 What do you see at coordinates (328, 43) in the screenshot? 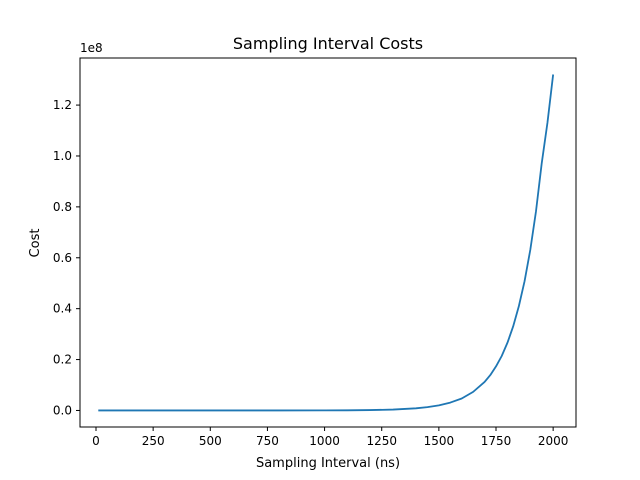
I see `chart-title: Sampling Interval Costs` at bounding box center [328, 43].